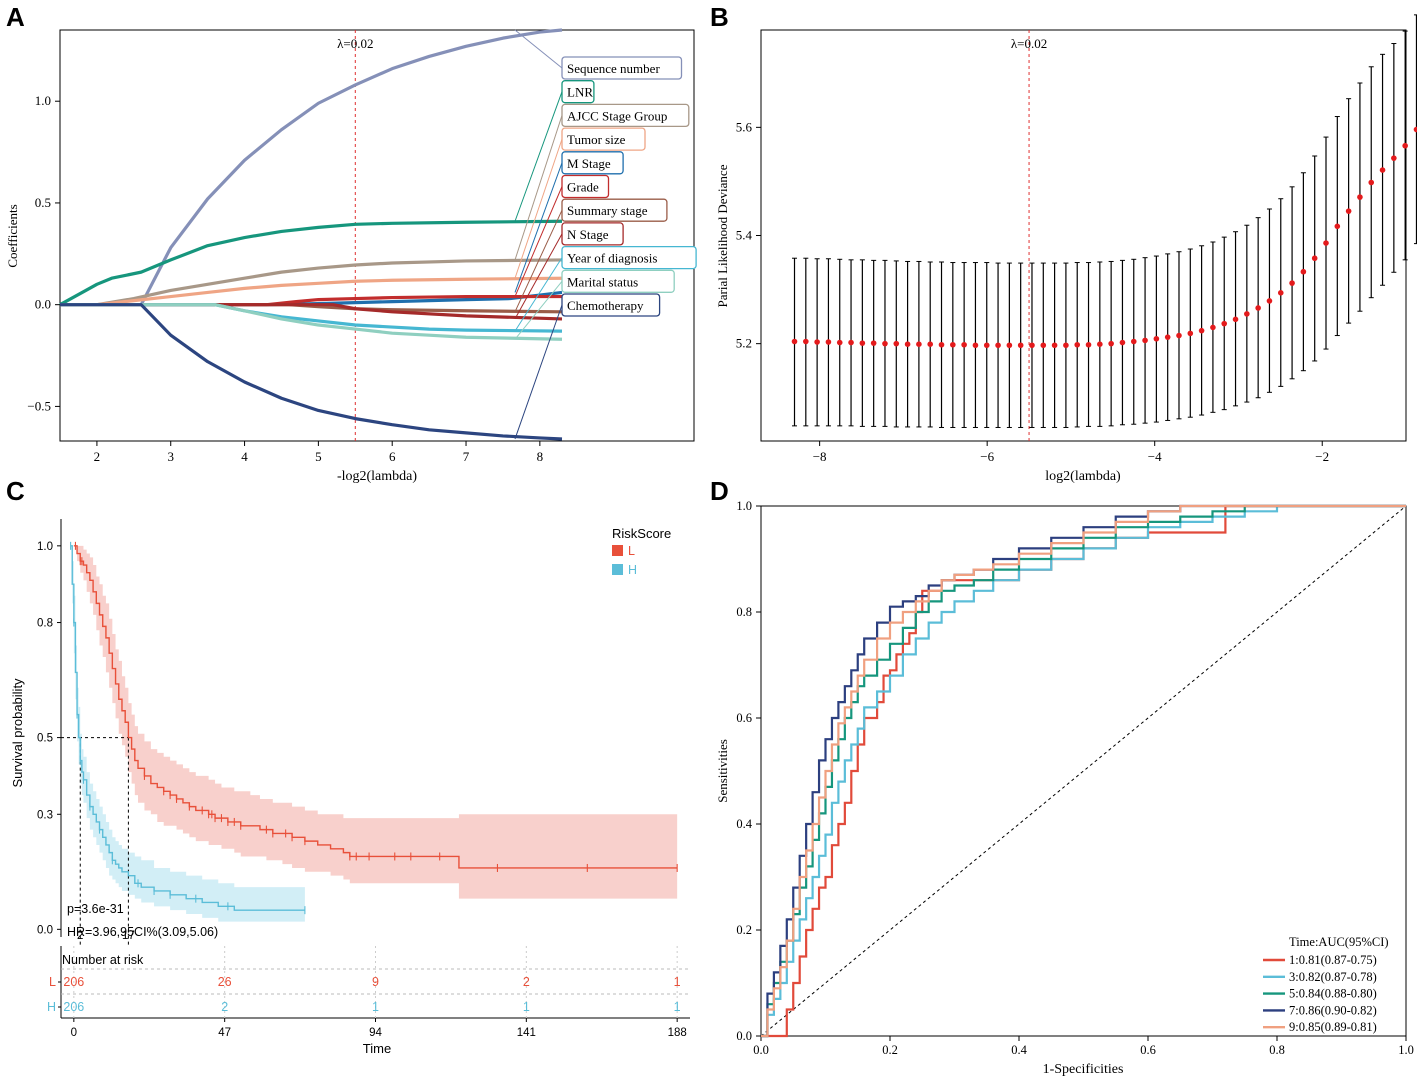 This screenshot has width=1417, height=1080. What do you see at coordinates (1083, 476) in the screenshot?
I see `panel-b-x-label: log2(lambda)` at bounding box center [1083, 476].